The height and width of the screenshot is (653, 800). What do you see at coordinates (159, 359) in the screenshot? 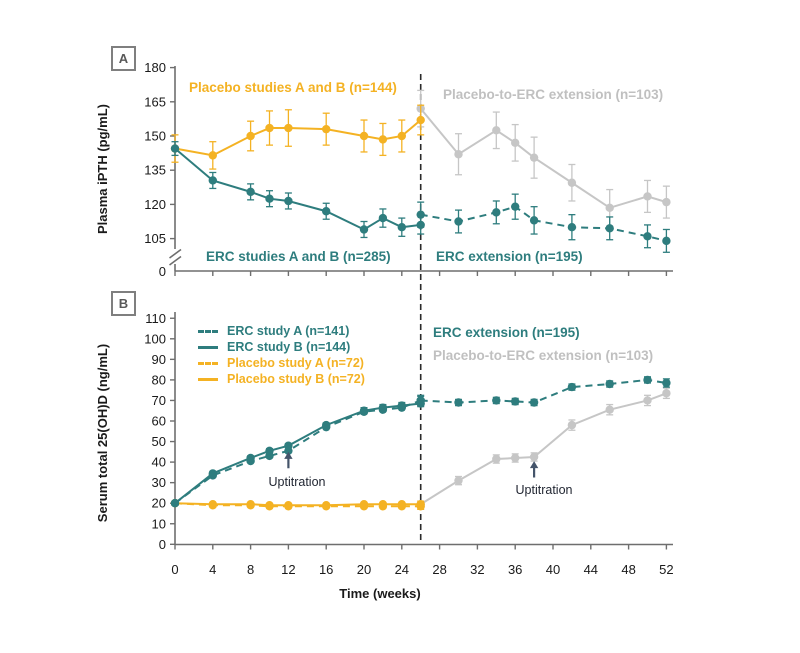
I see `svg-text: 90` at bounding box center [159, 359].